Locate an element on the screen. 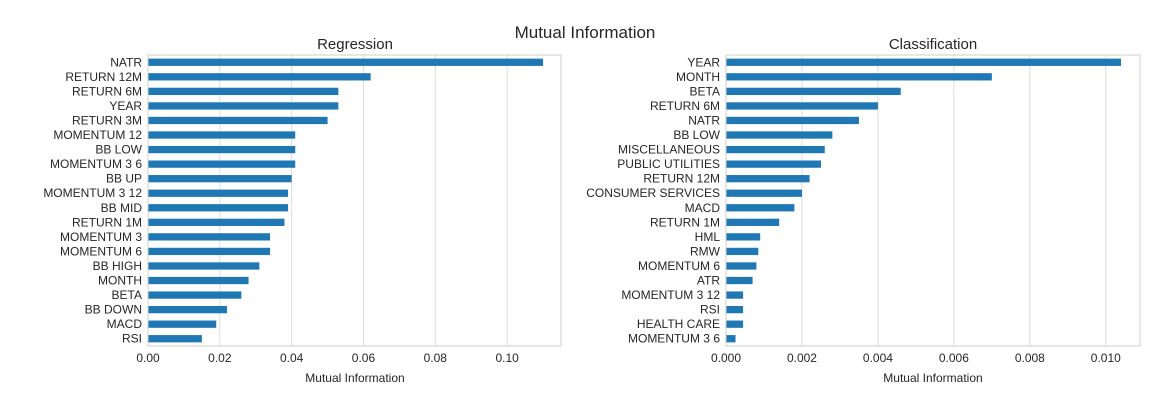 The image size is (1171, 404). figure-title: Mutual Information is located at coordinates (585, 32).